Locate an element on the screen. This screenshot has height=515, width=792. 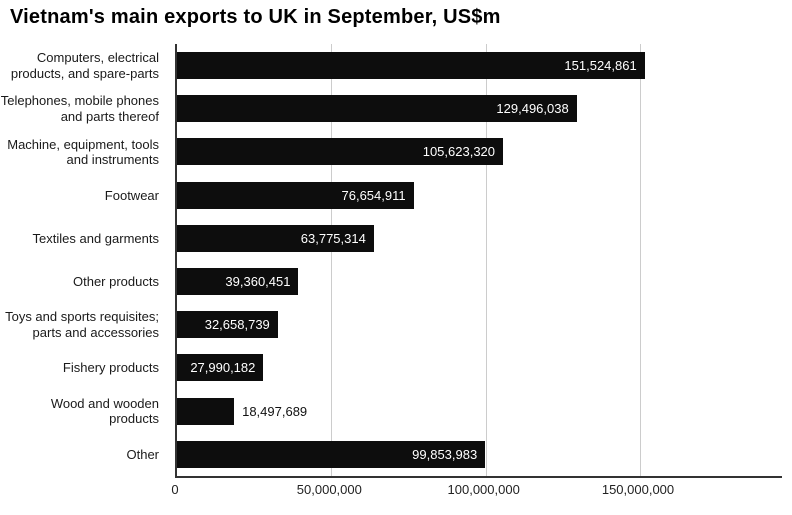
bar: 63,775,314 is located at coordinates (275, 238).